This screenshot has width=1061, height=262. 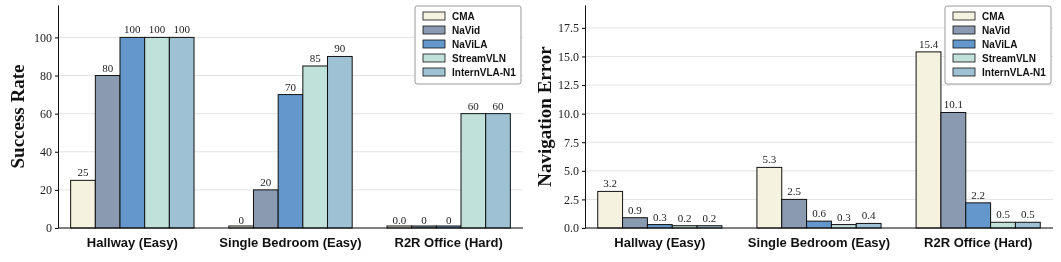 What do you see at coordinates (610, 183) in the screenshot?
I see `data-label: 3.2` at bounding box center [610, 183].